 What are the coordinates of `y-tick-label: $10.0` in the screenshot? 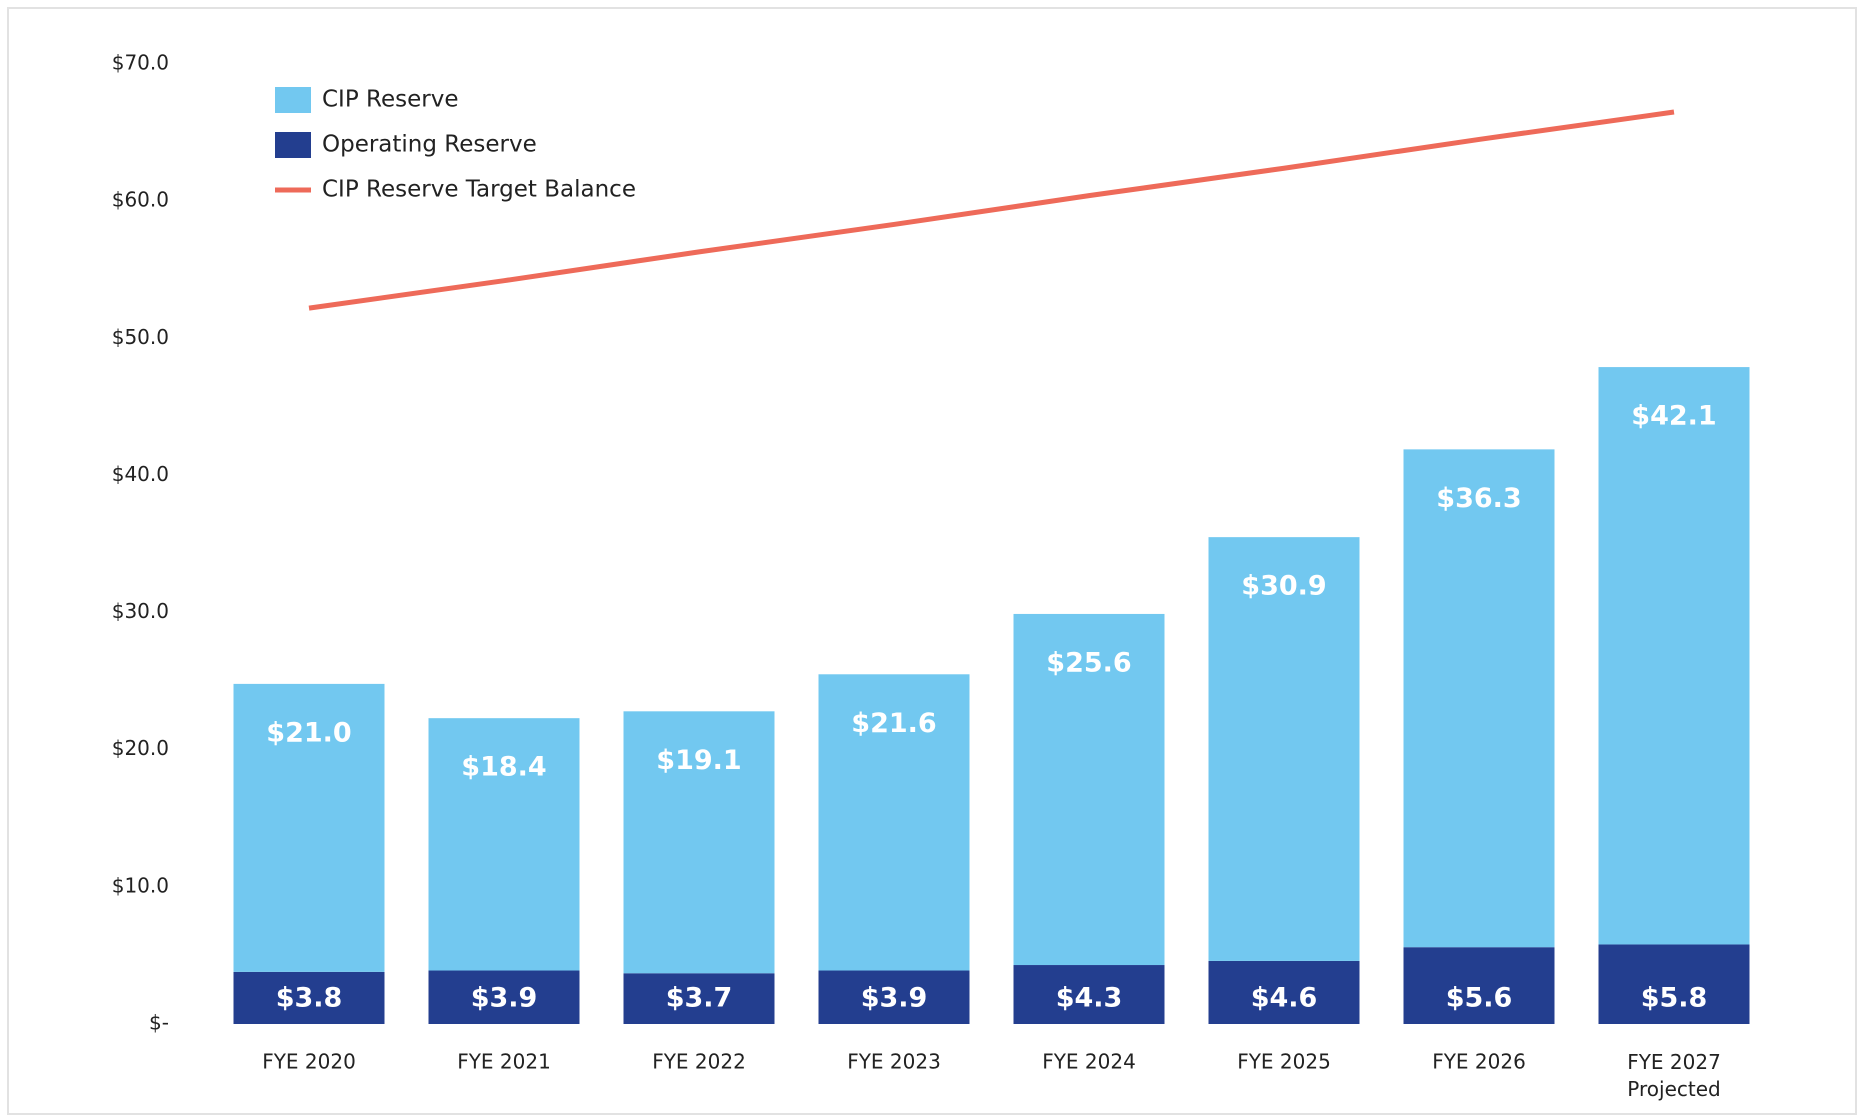 It's located at (140, 885).